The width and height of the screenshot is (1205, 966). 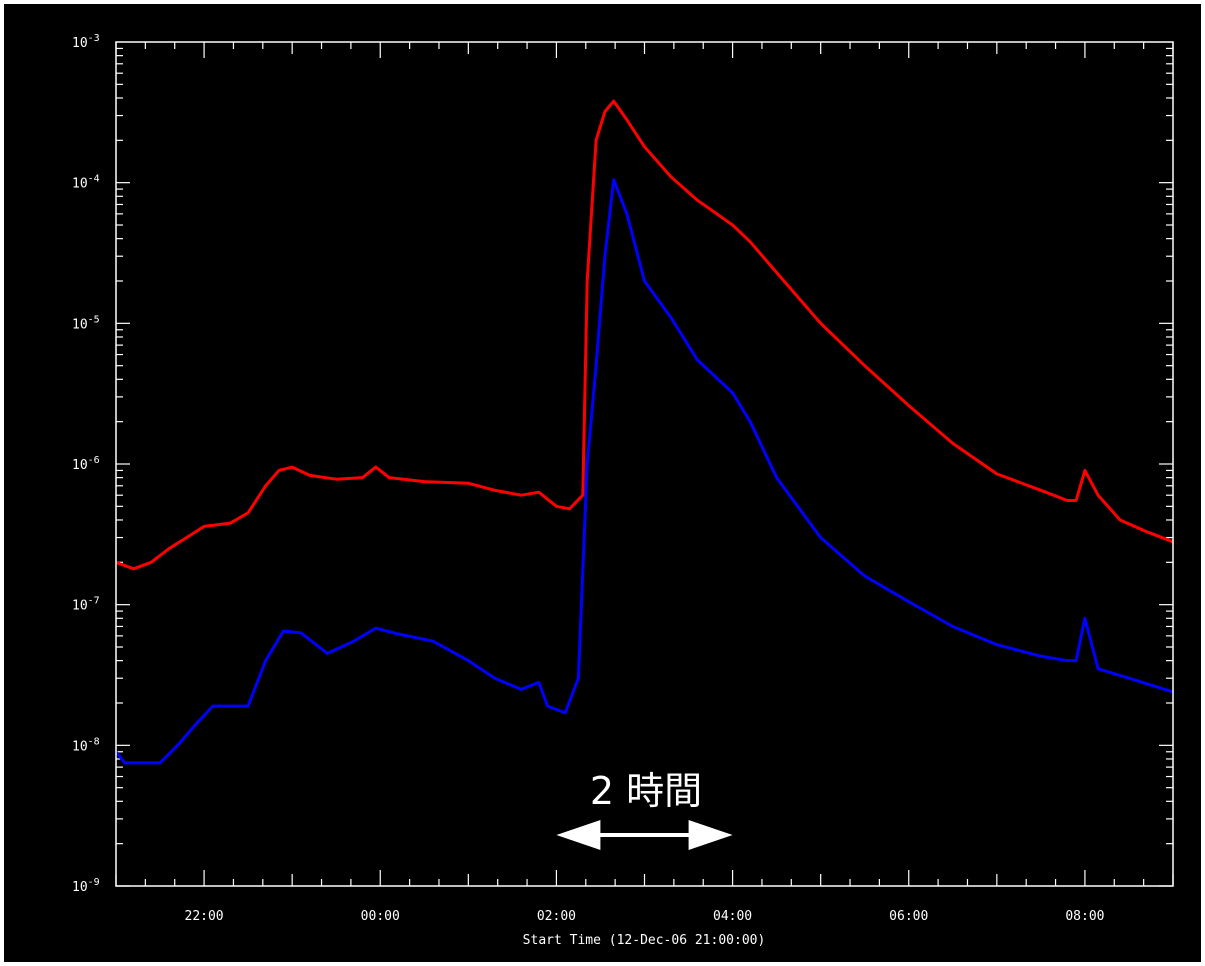 What do you see at coordinates (86, 42) in the screenshot?
I see `y-tick-label: 10⁻³` at bounding box center [86, 42].